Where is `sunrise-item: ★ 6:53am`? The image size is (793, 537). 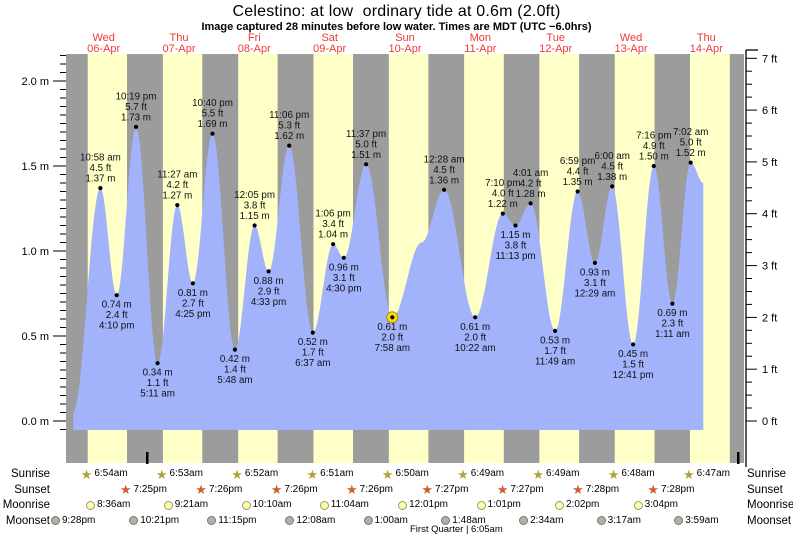
sunrise-item: ★ 6:53am is located at coordinates (179, 474).